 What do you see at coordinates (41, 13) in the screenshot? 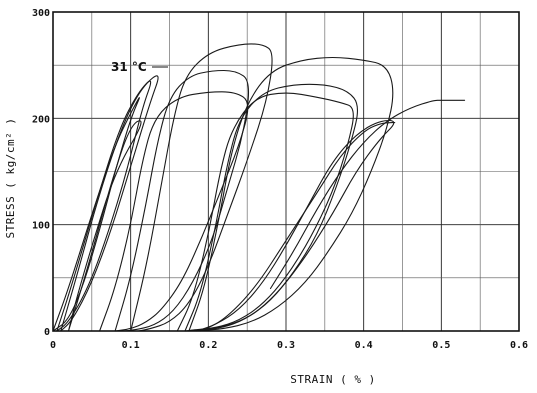
I see `y-tick-label: 300` at bounding box center [41, 13].